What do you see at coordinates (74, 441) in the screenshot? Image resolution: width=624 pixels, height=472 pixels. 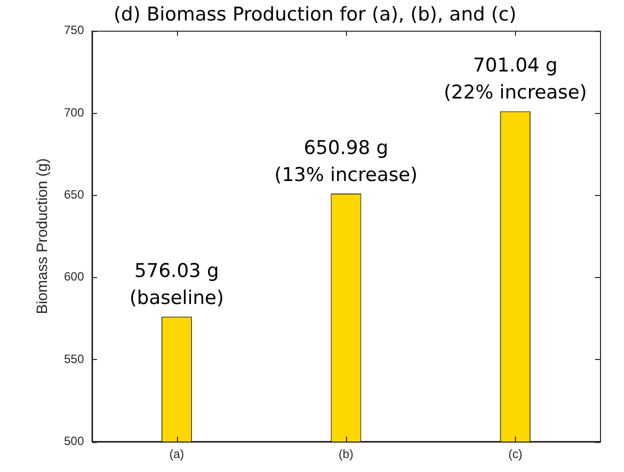 I see `y-tick-label: 500` at bounding box center [74, 441].